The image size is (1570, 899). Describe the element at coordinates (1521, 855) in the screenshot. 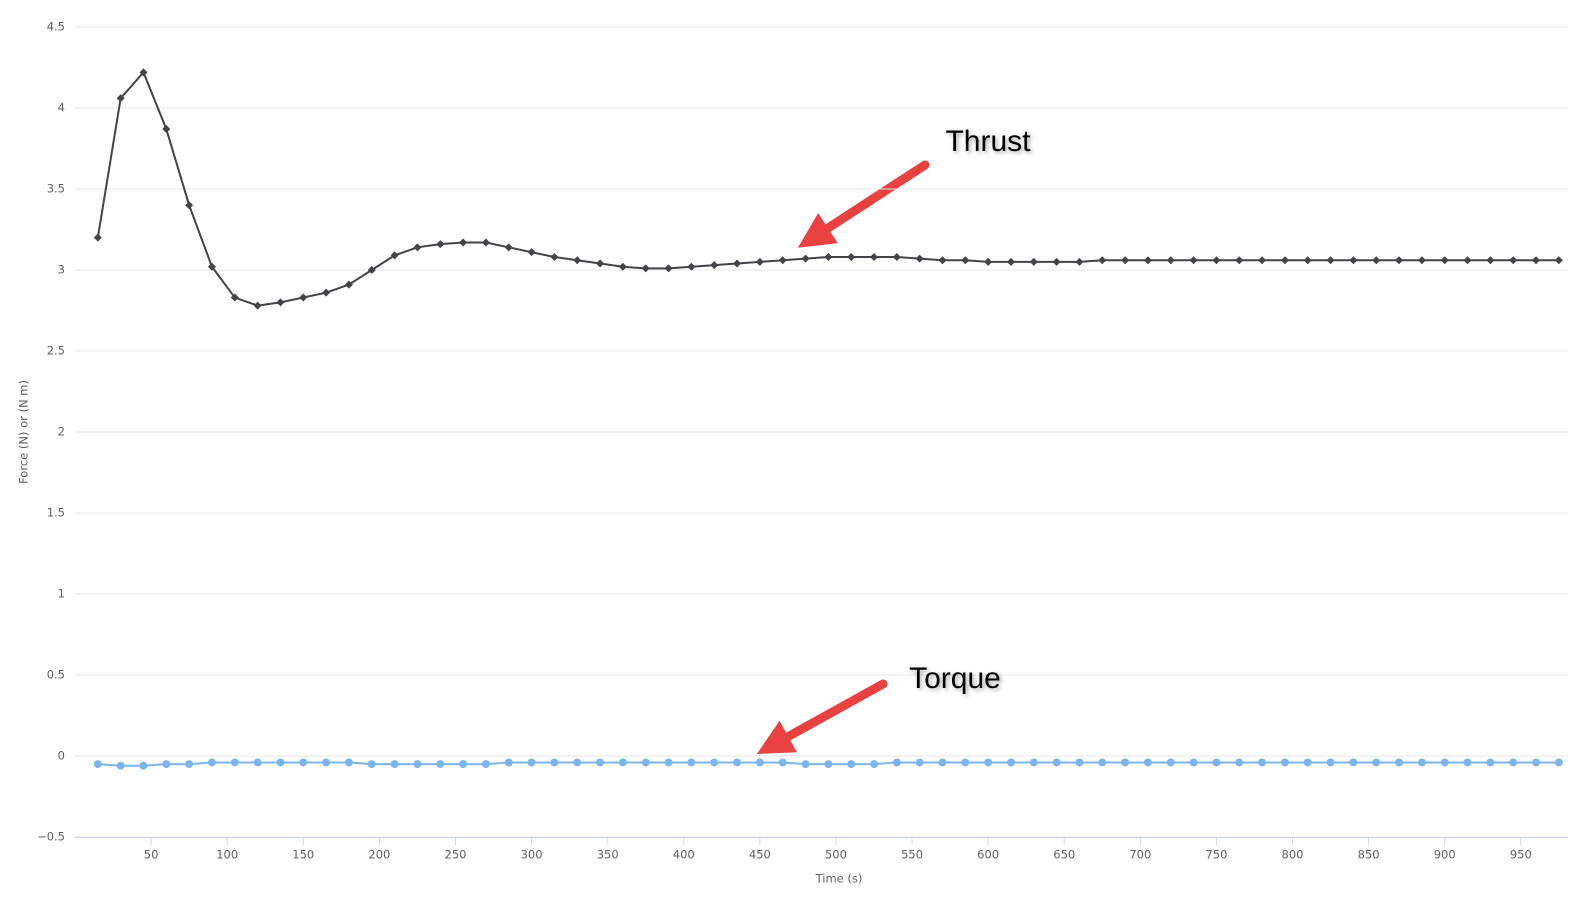

I see `x-tick-label: 950` at that location.